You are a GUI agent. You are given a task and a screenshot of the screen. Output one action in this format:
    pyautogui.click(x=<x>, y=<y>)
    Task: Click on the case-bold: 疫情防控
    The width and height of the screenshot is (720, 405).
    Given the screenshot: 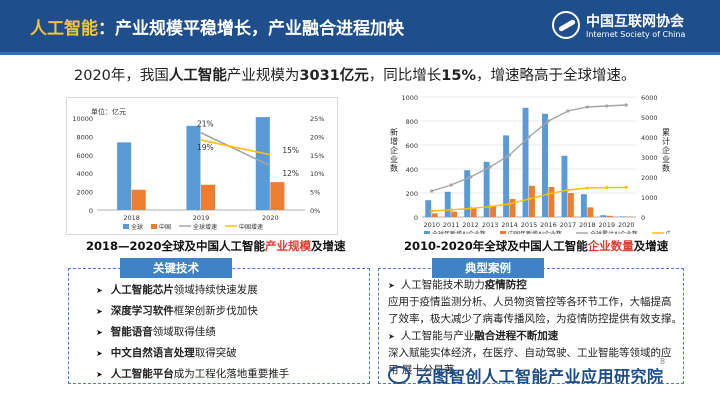 What is the action you would take?
    pyautogui.click(x=505, y=285)
    